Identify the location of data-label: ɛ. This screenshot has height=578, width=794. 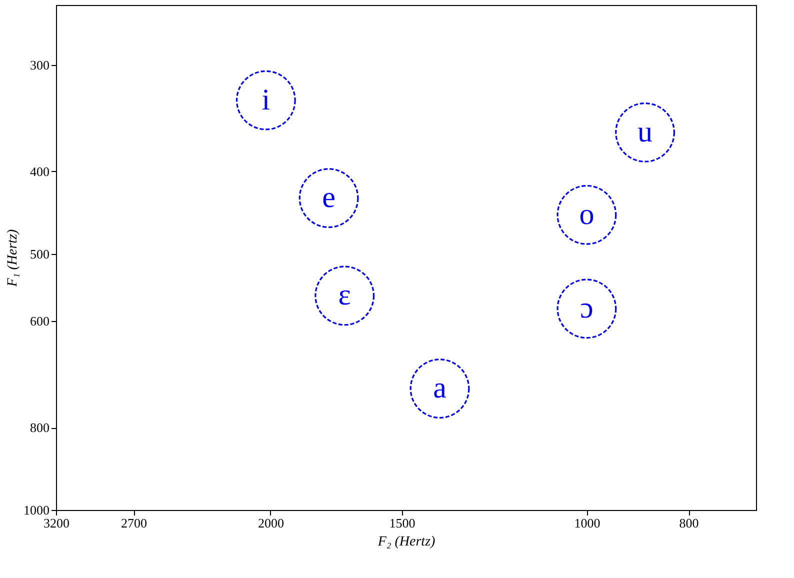
(344, 295).